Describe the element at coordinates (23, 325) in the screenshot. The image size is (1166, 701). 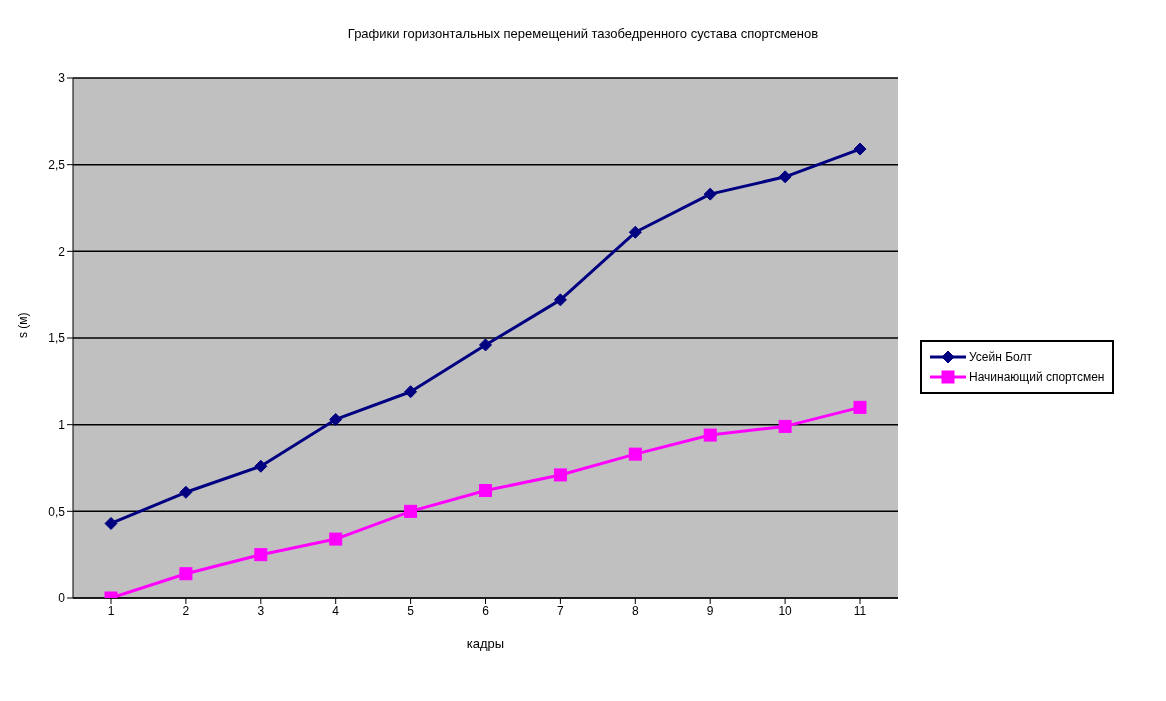
I see `y-axis-title: s (м)` at that location.